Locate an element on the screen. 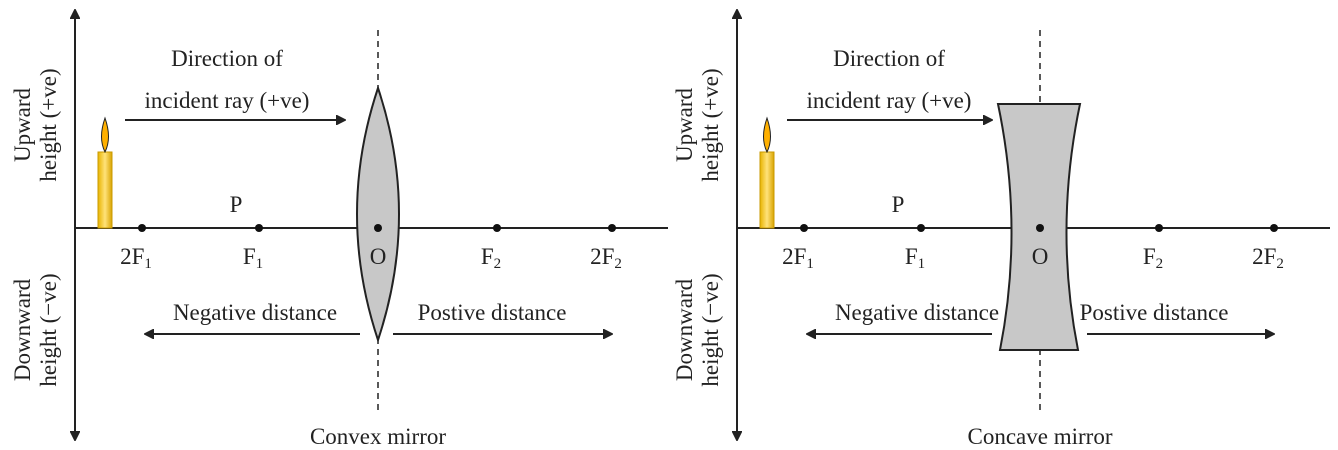 The image size is (1338, 450). caption: Concave mirror is located at coordinates (1040, 436).